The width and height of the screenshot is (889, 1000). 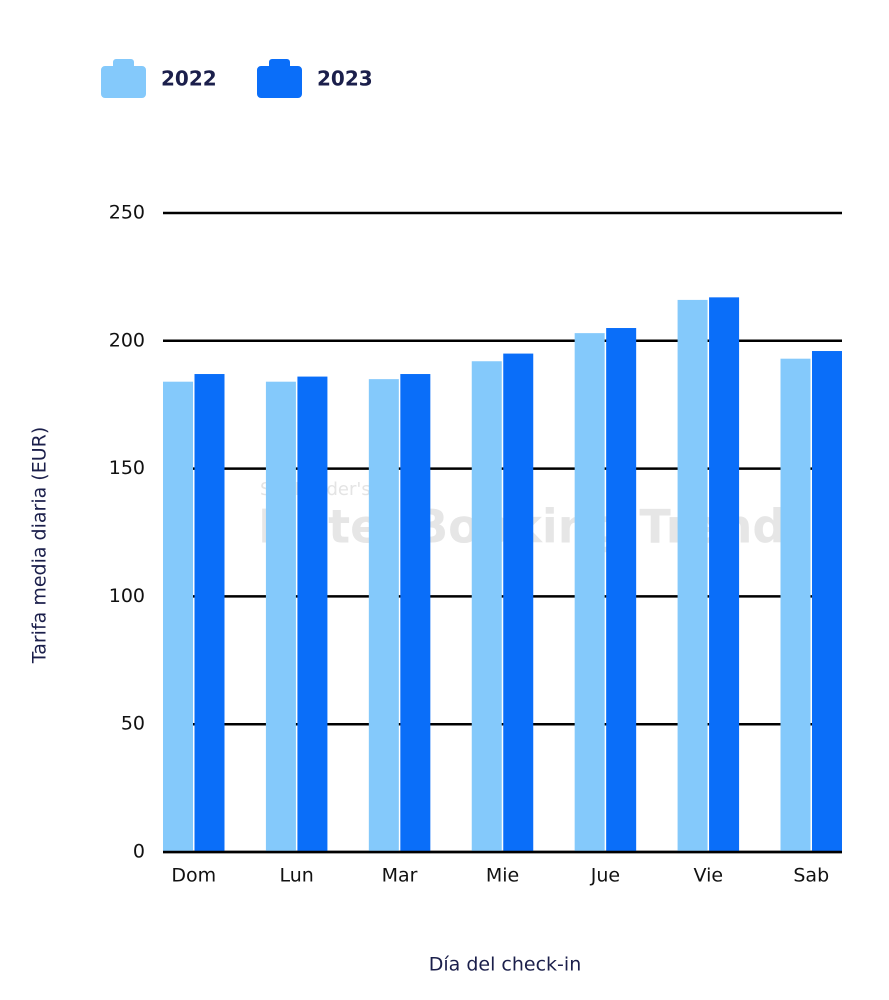 I want to click on y-axis-label: Tarifa media diaria (EUR), so click(x=40, y=545).